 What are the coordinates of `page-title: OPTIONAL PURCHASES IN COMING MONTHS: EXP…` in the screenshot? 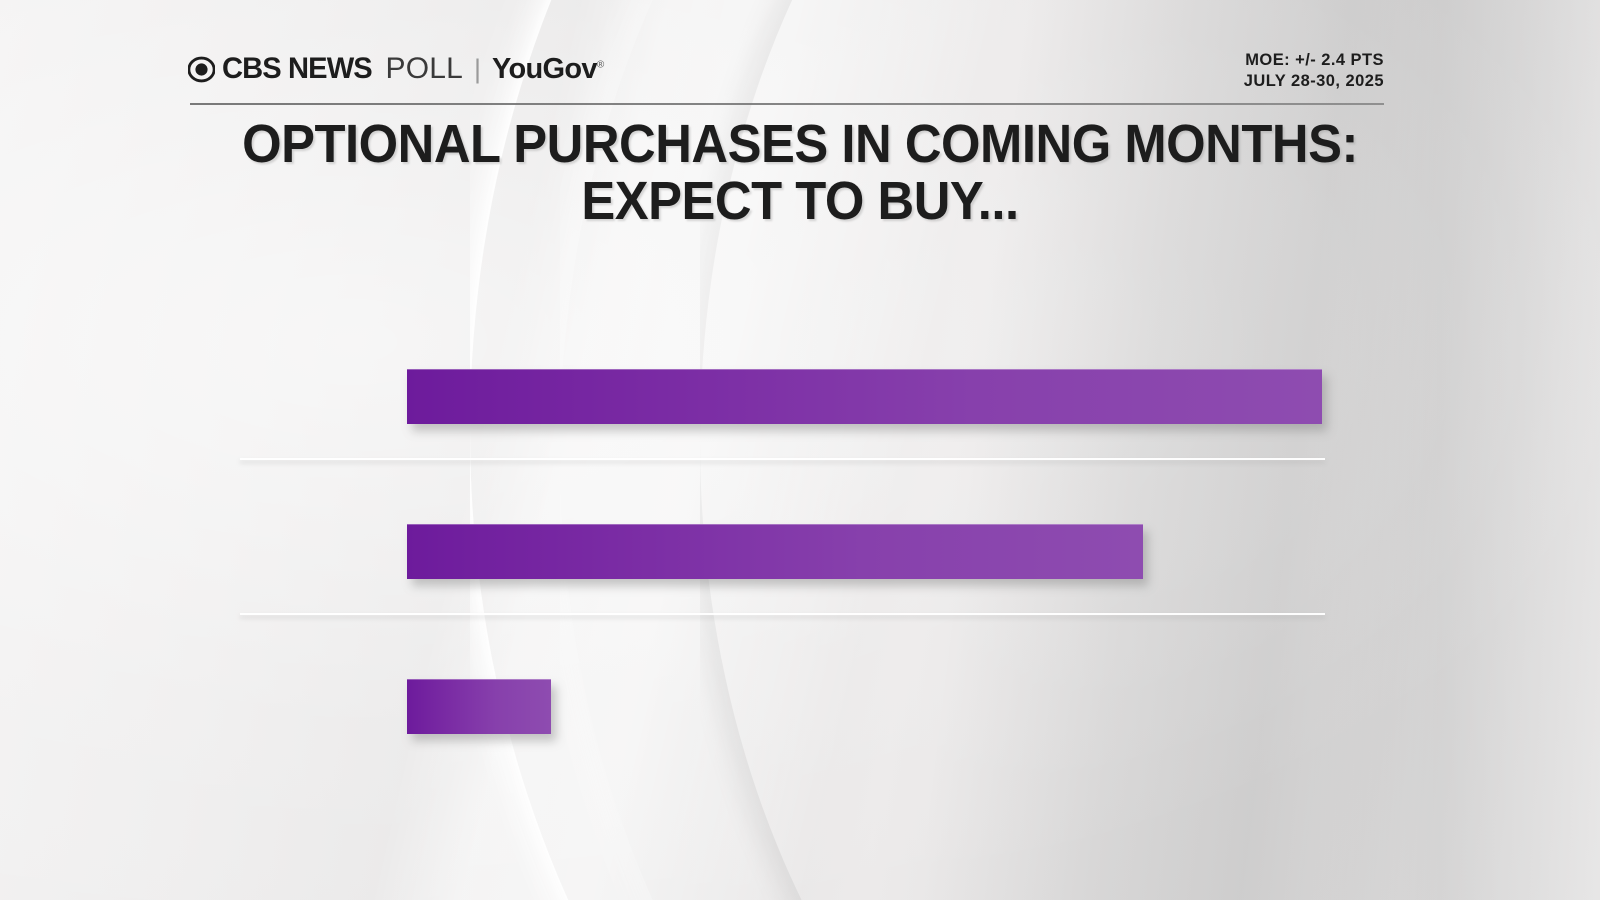 It's located at (800, 172).